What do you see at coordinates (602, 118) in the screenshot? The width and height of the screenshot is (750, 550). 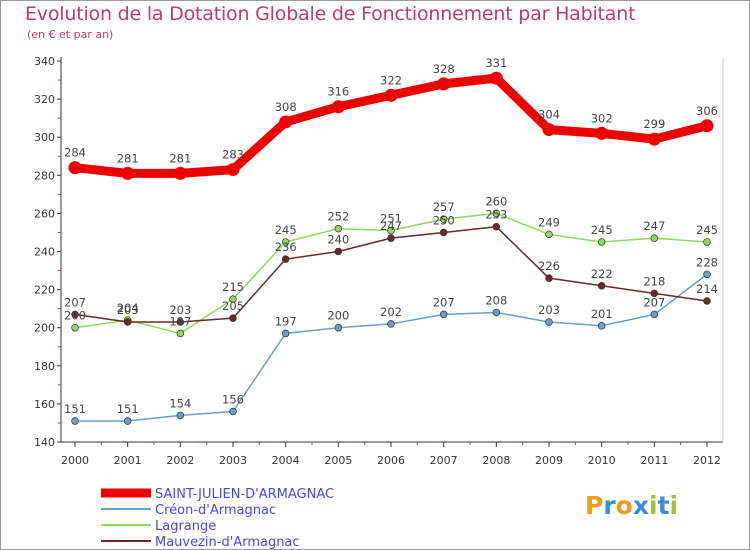 I see `data-label: 302` at bounding box center [602, 118].